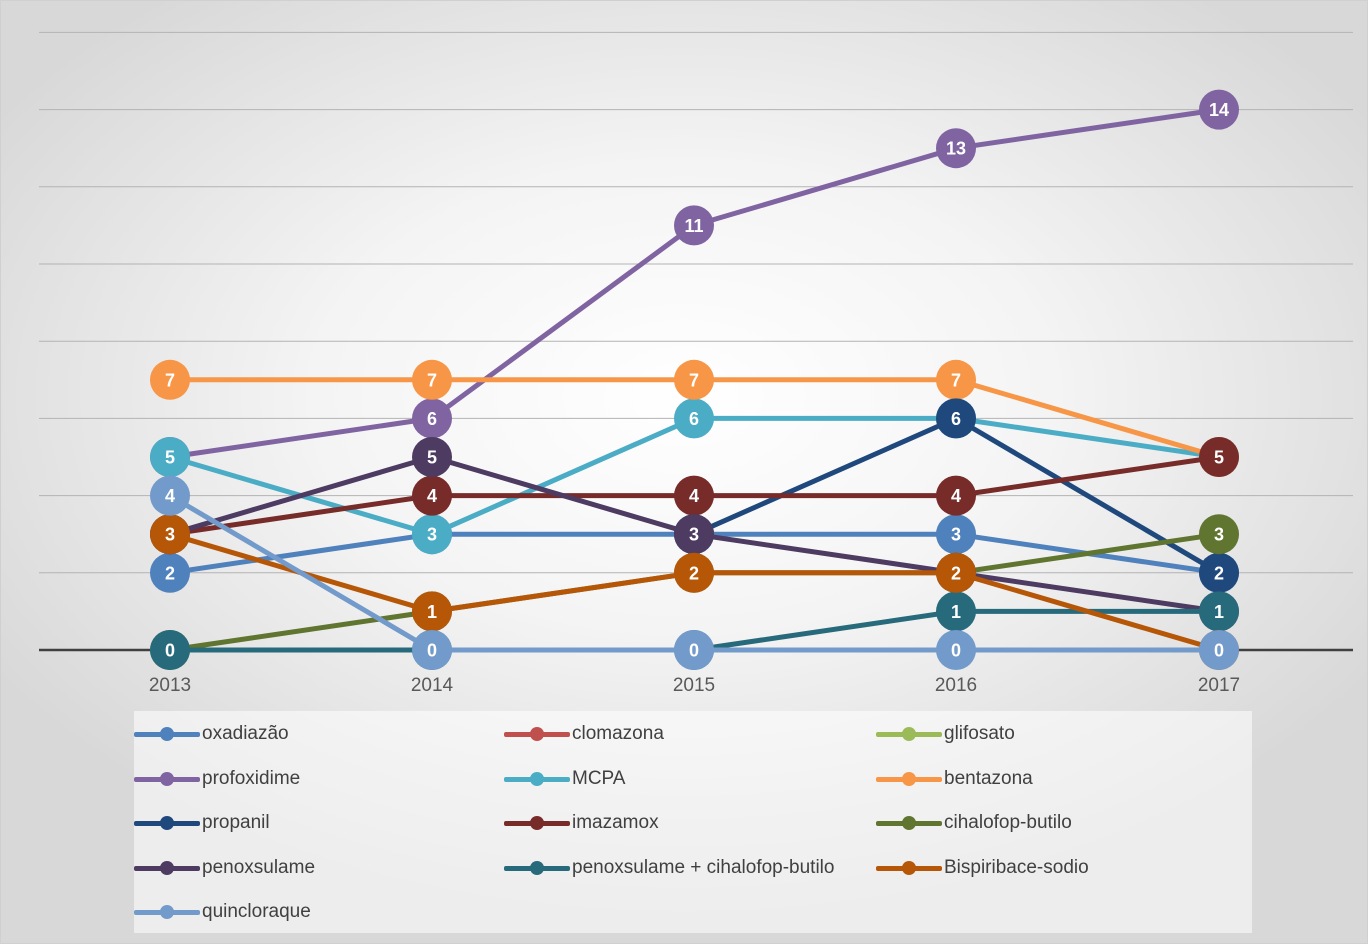 Image resolution: width=1368 pixels, height=944 pixels. I want to click on legend-label: profoxidime, so click(251, 778).